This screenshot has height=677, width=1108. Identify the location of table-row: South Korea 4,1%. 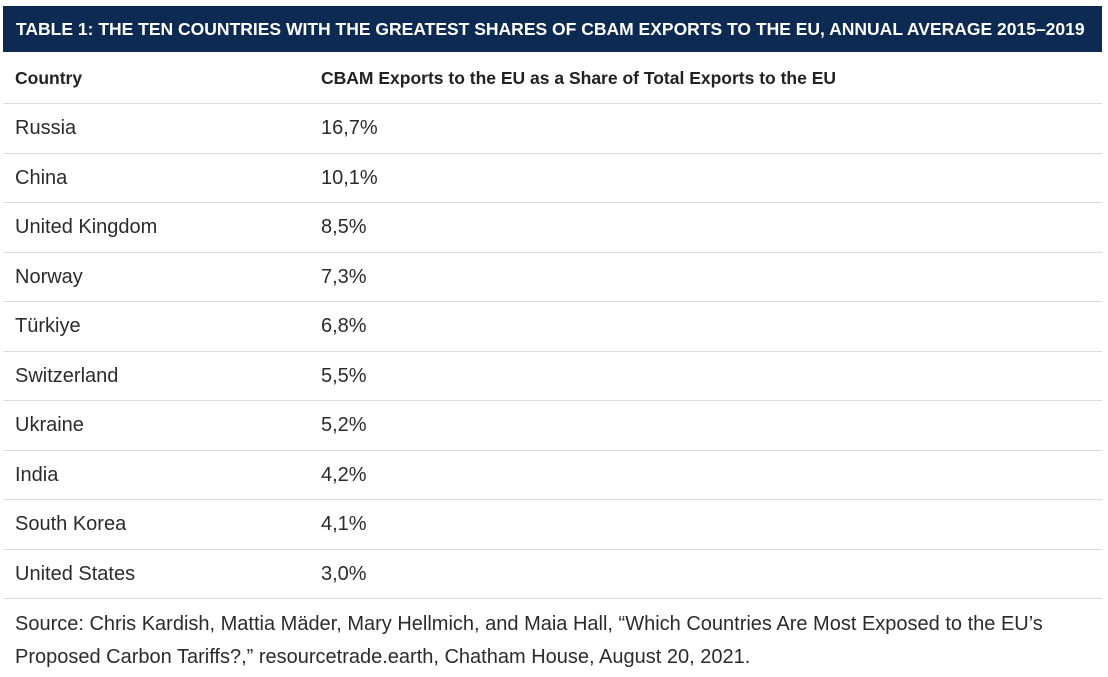
(552, 525).